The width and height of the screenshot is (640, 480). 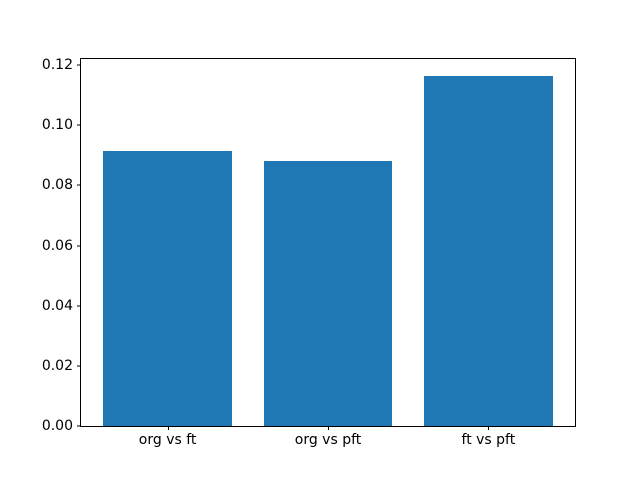 What do you see at coordinates (57, 125) in the screenshot?
I see `y-tick-label-0.10: 0.10` at bounding box center [57, 125].